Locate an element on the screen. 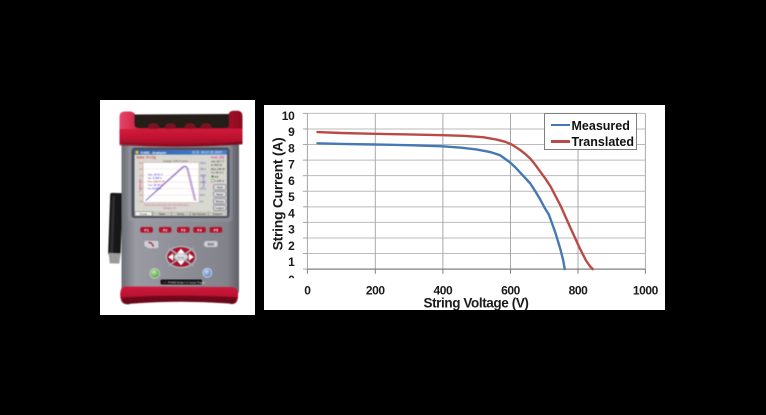  svg-text: 250.0 is located at coordinates (203, 168).